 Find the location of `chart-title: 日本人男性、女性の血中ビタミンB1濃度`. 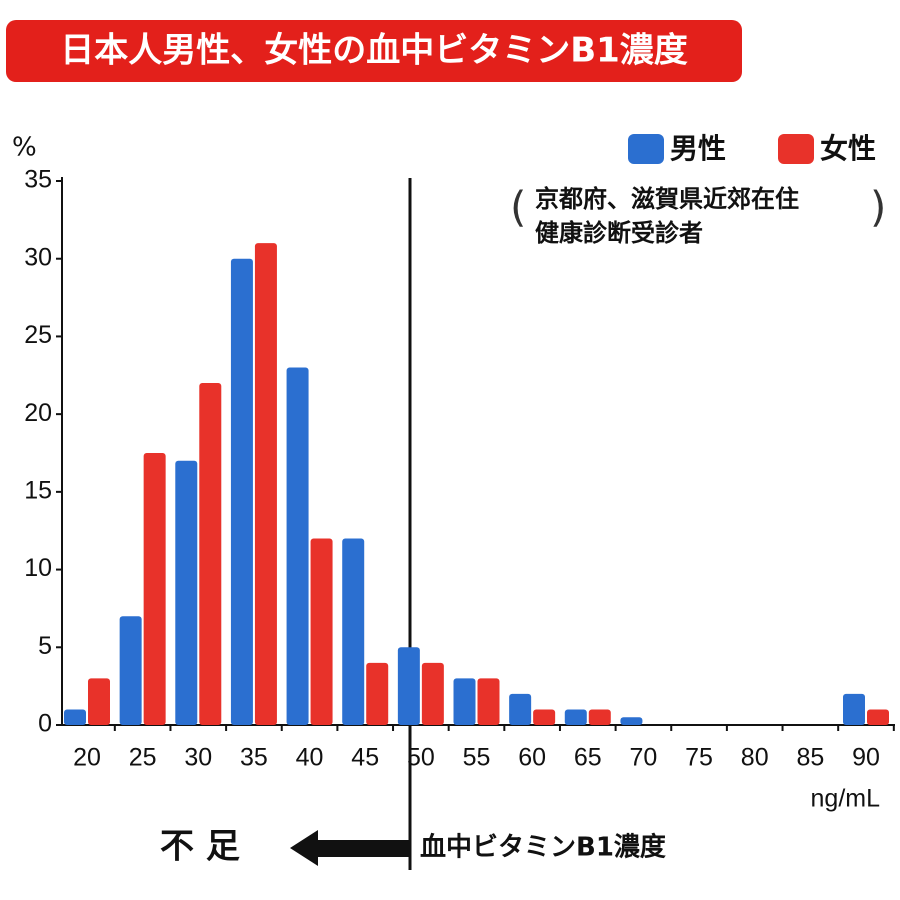

chart-title: 日本人男性、女性の血中ビタミンB1濃度 is located at coordinates (374, 51).